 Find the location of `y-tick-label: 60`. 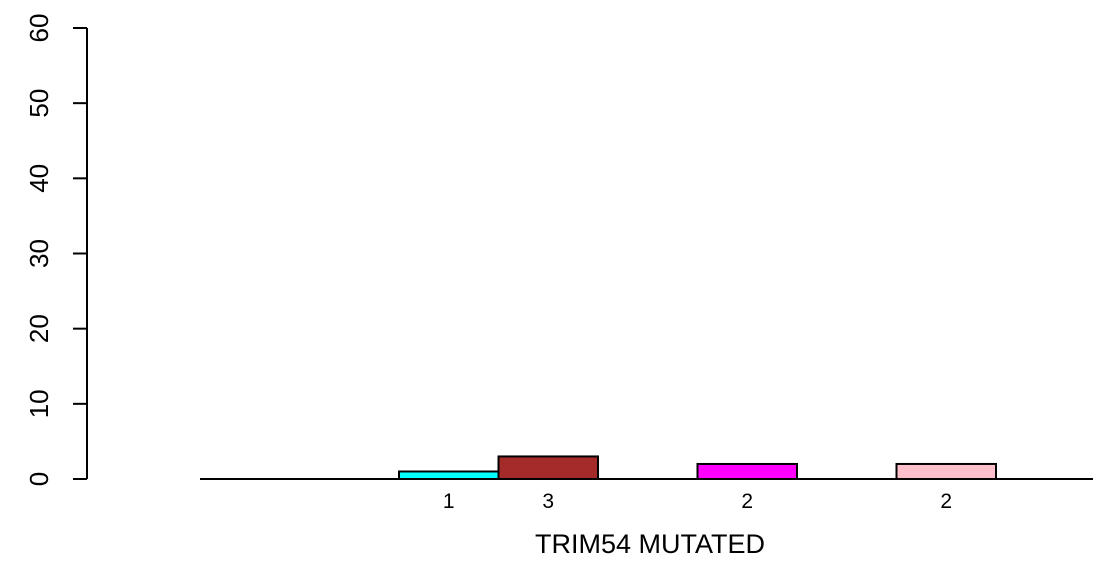

y-tick-label: 60 is located at coordinates (39, 28).